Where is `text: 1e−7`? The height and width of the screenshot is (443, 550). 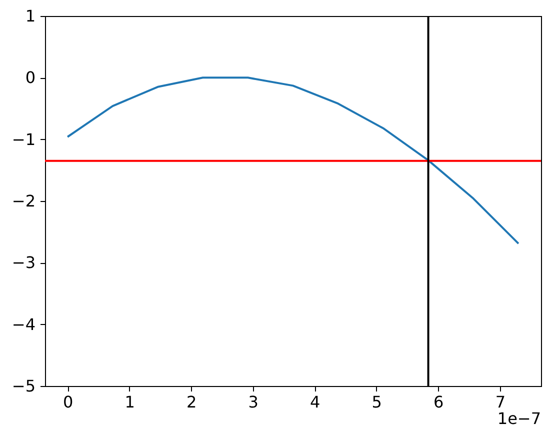
text: 1e−7 is located at coordinates (519, 418).